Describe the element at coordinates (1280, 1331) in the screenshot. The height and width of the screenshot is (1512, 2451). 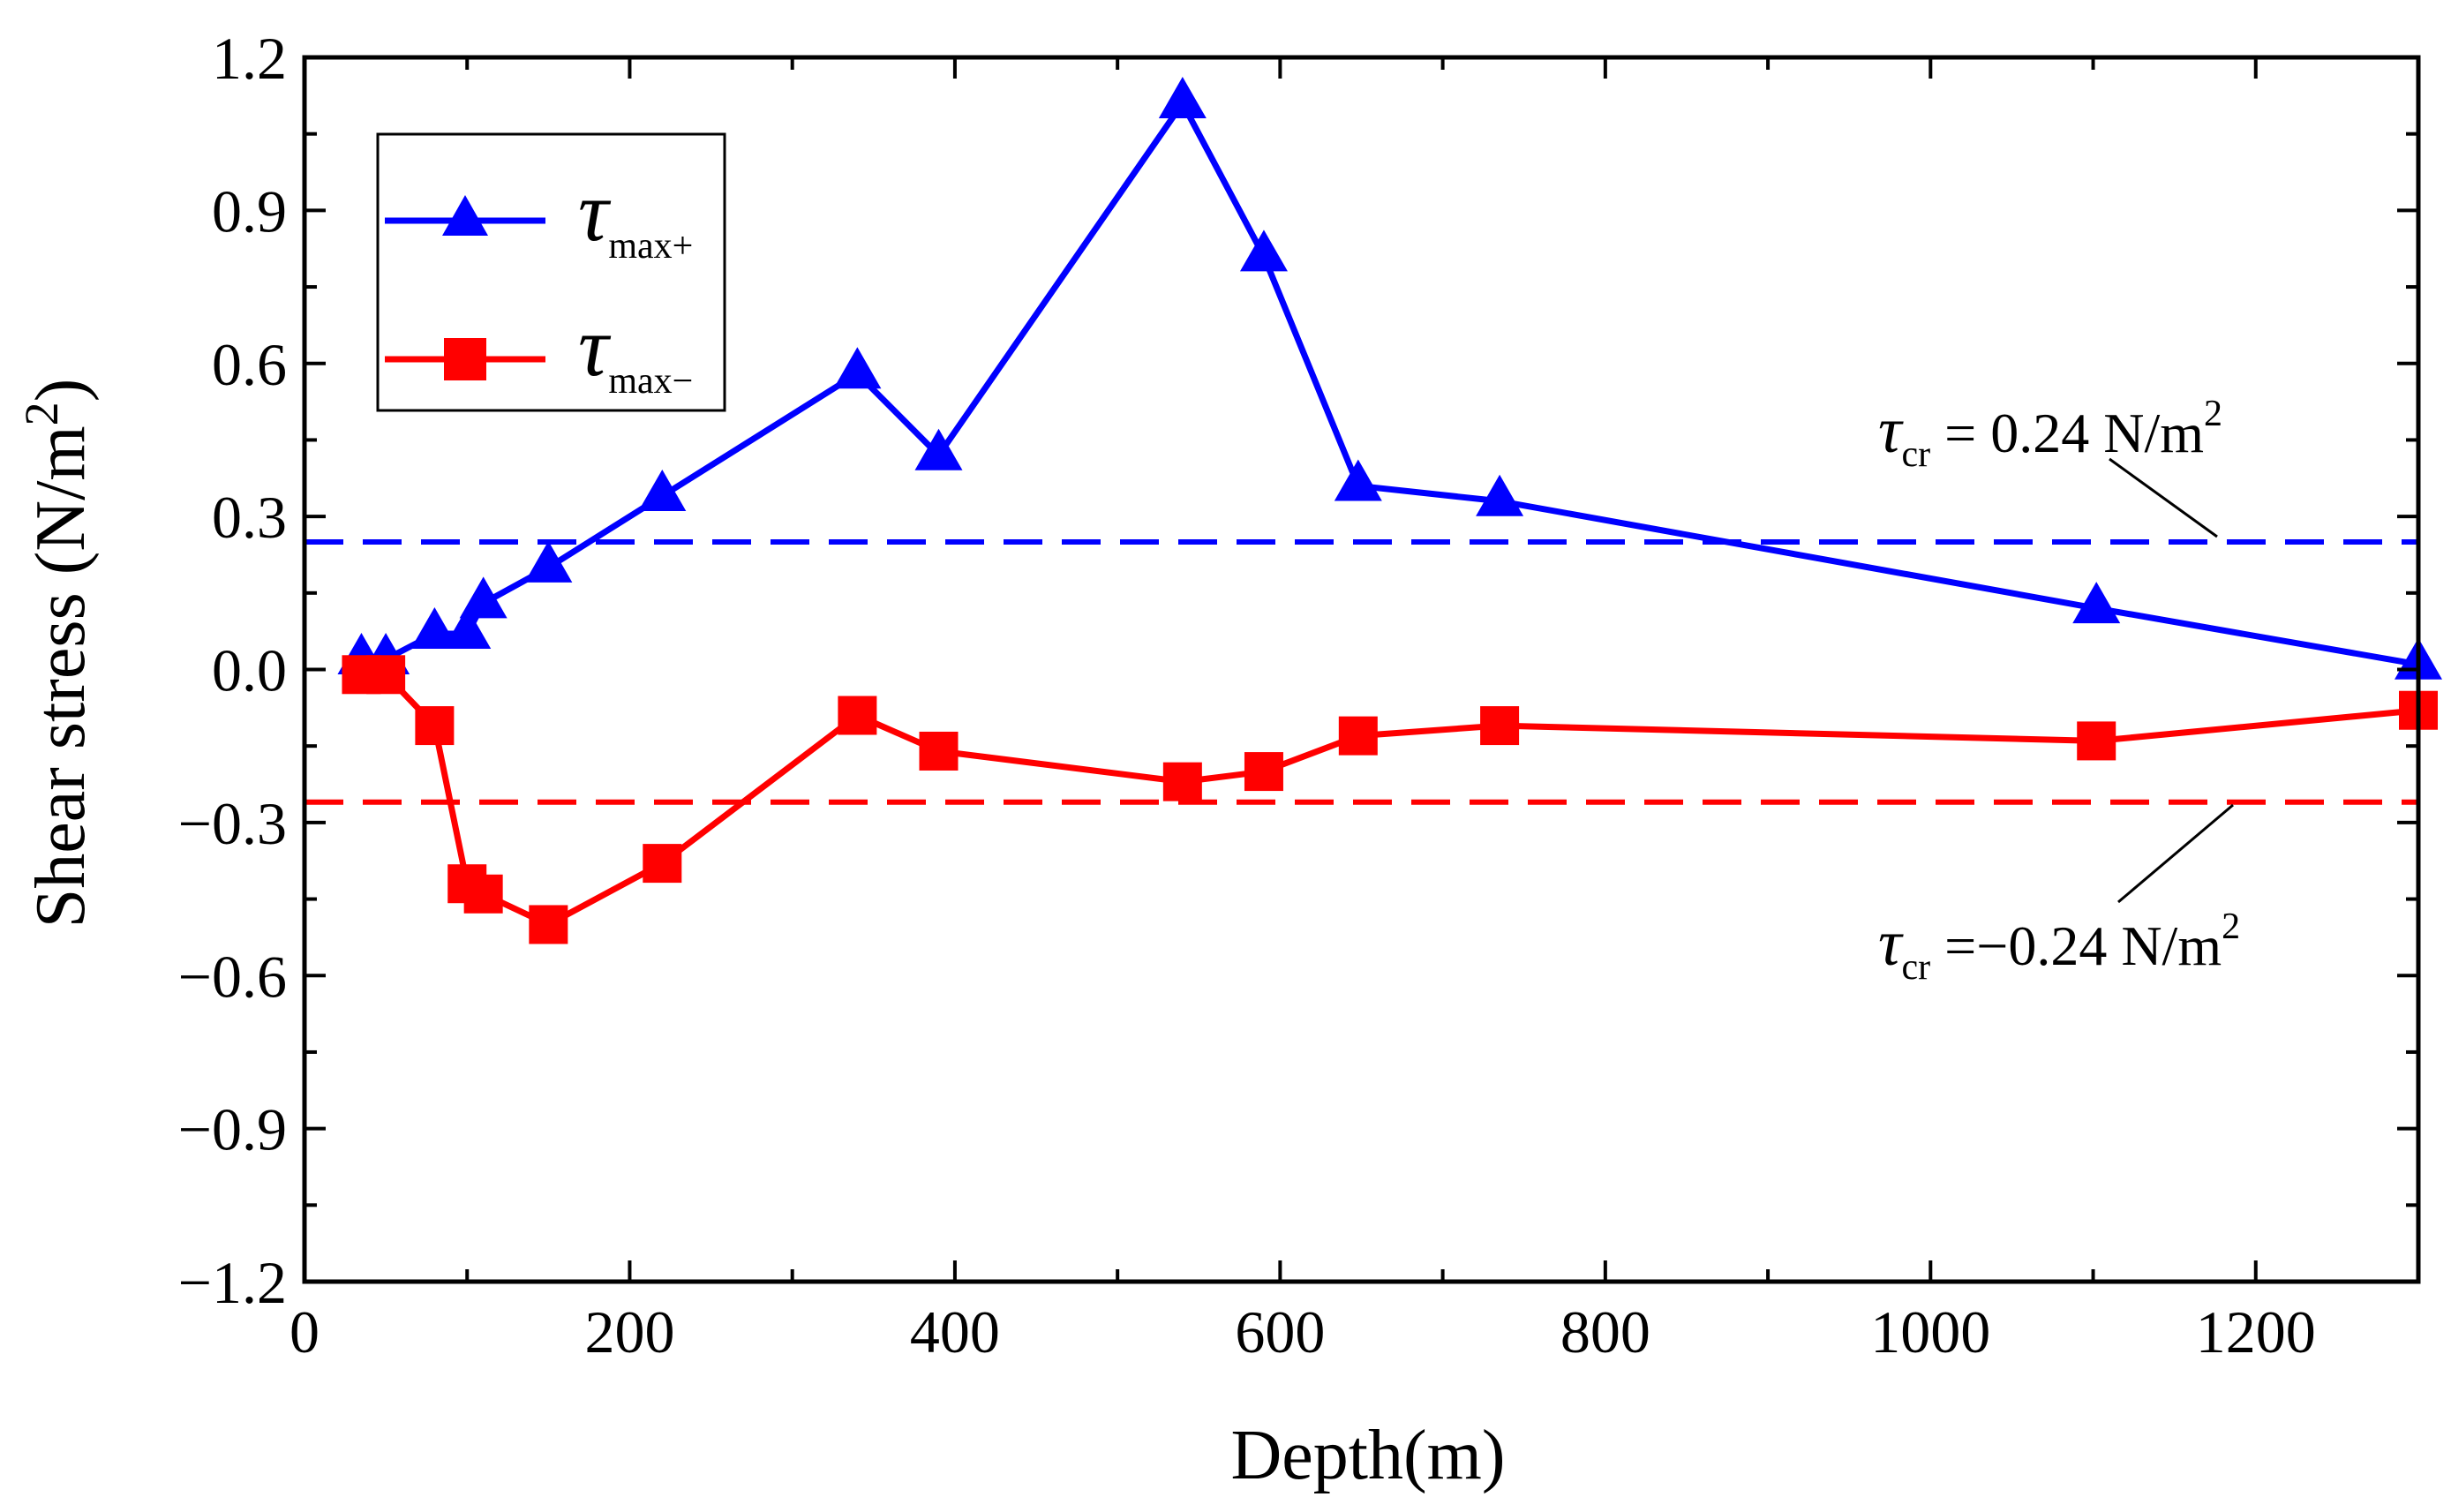
I see `x-tick-label: 600` at that location.